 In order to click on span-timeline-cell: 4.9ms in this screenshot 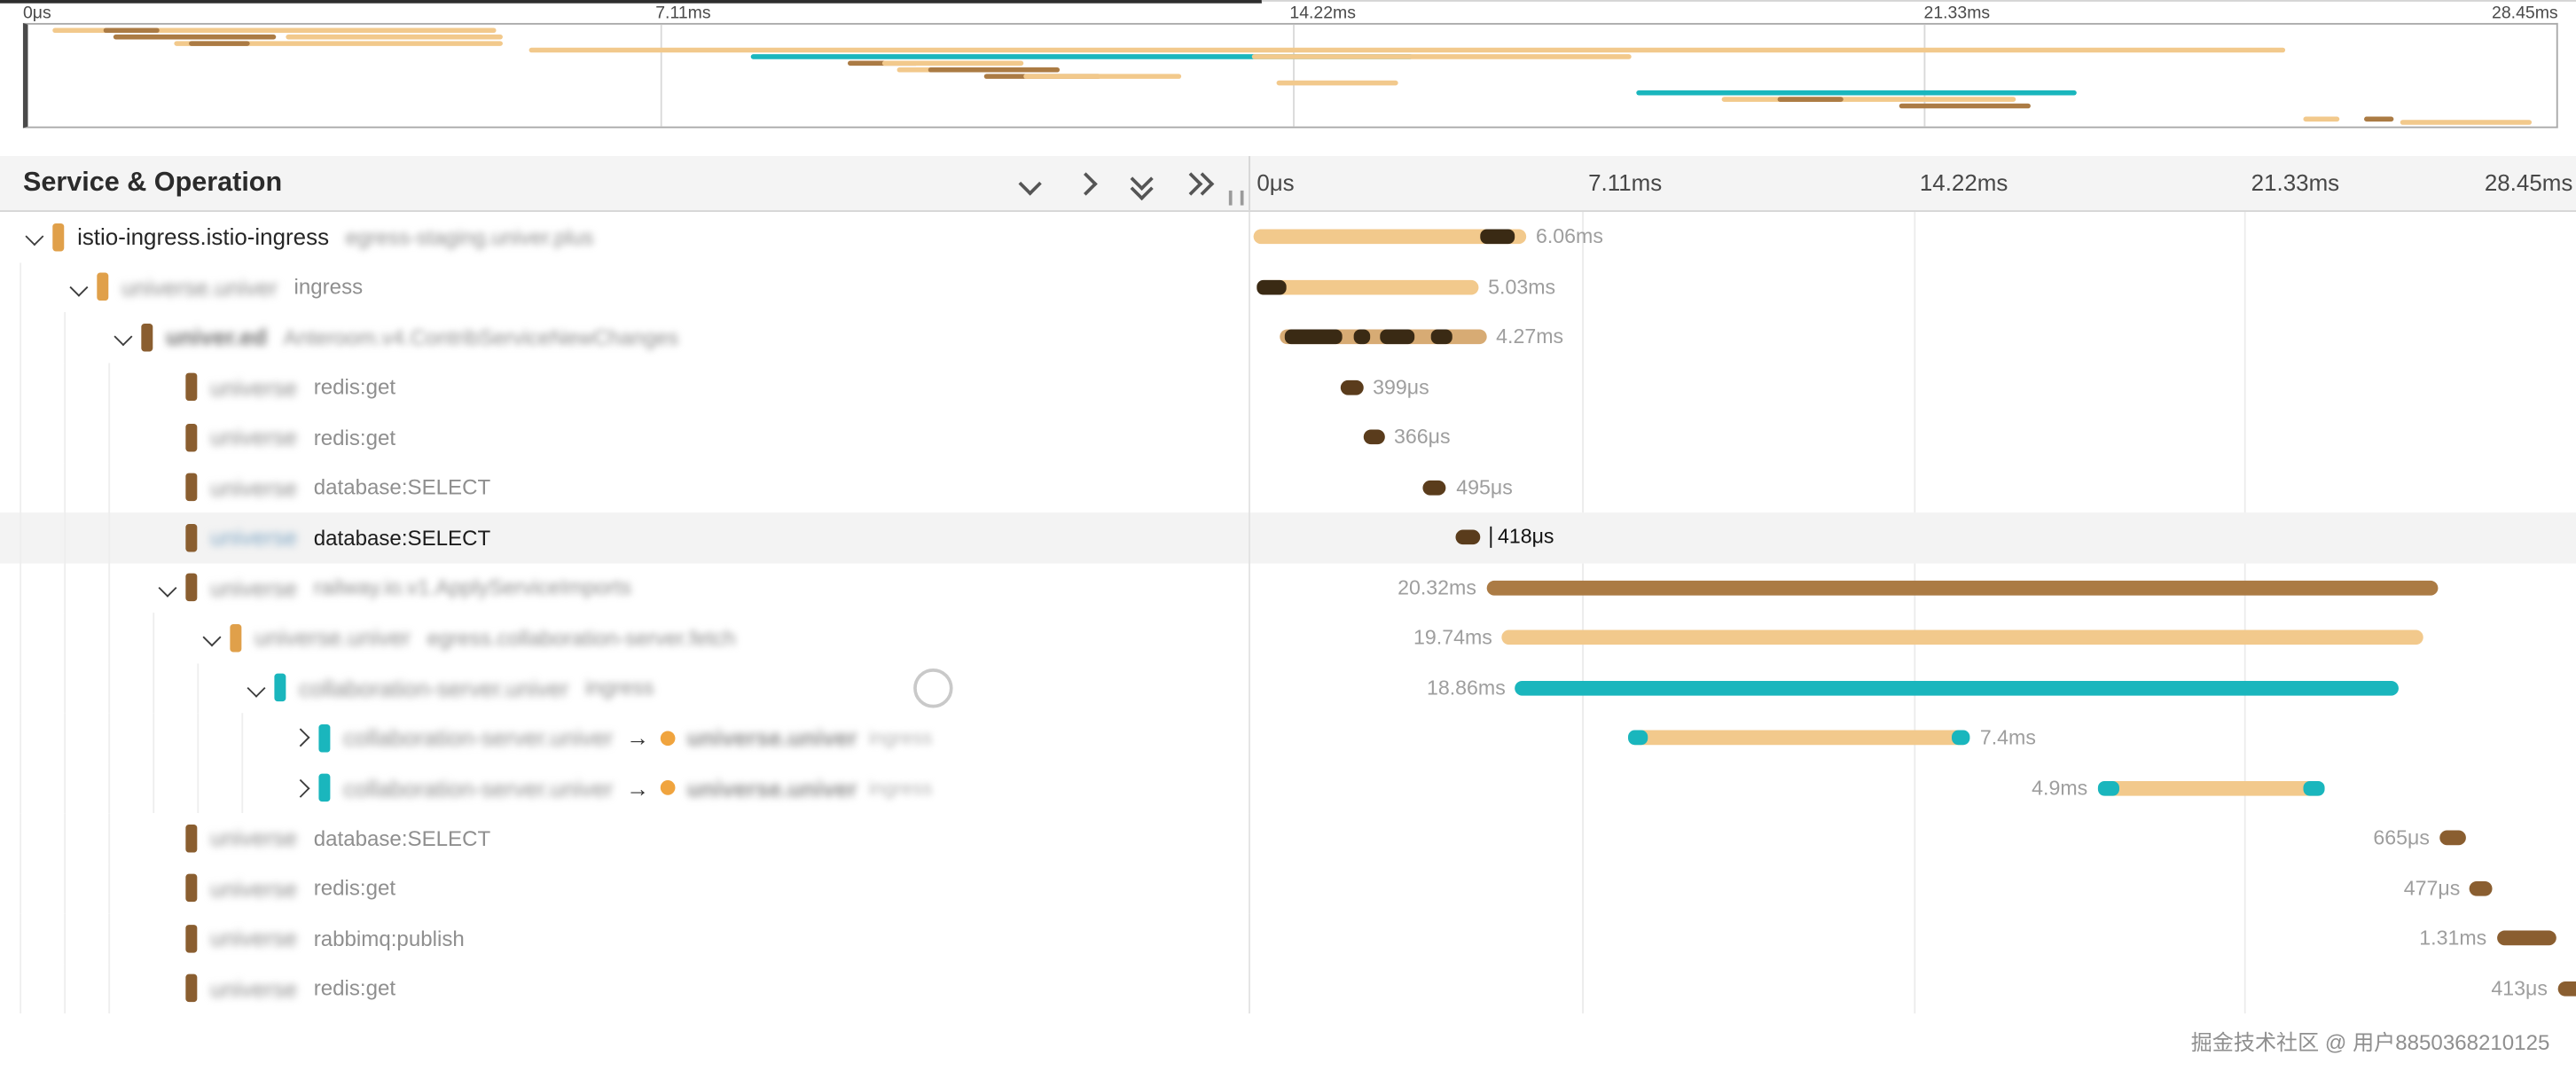, I will do `click(1913, 788)`.